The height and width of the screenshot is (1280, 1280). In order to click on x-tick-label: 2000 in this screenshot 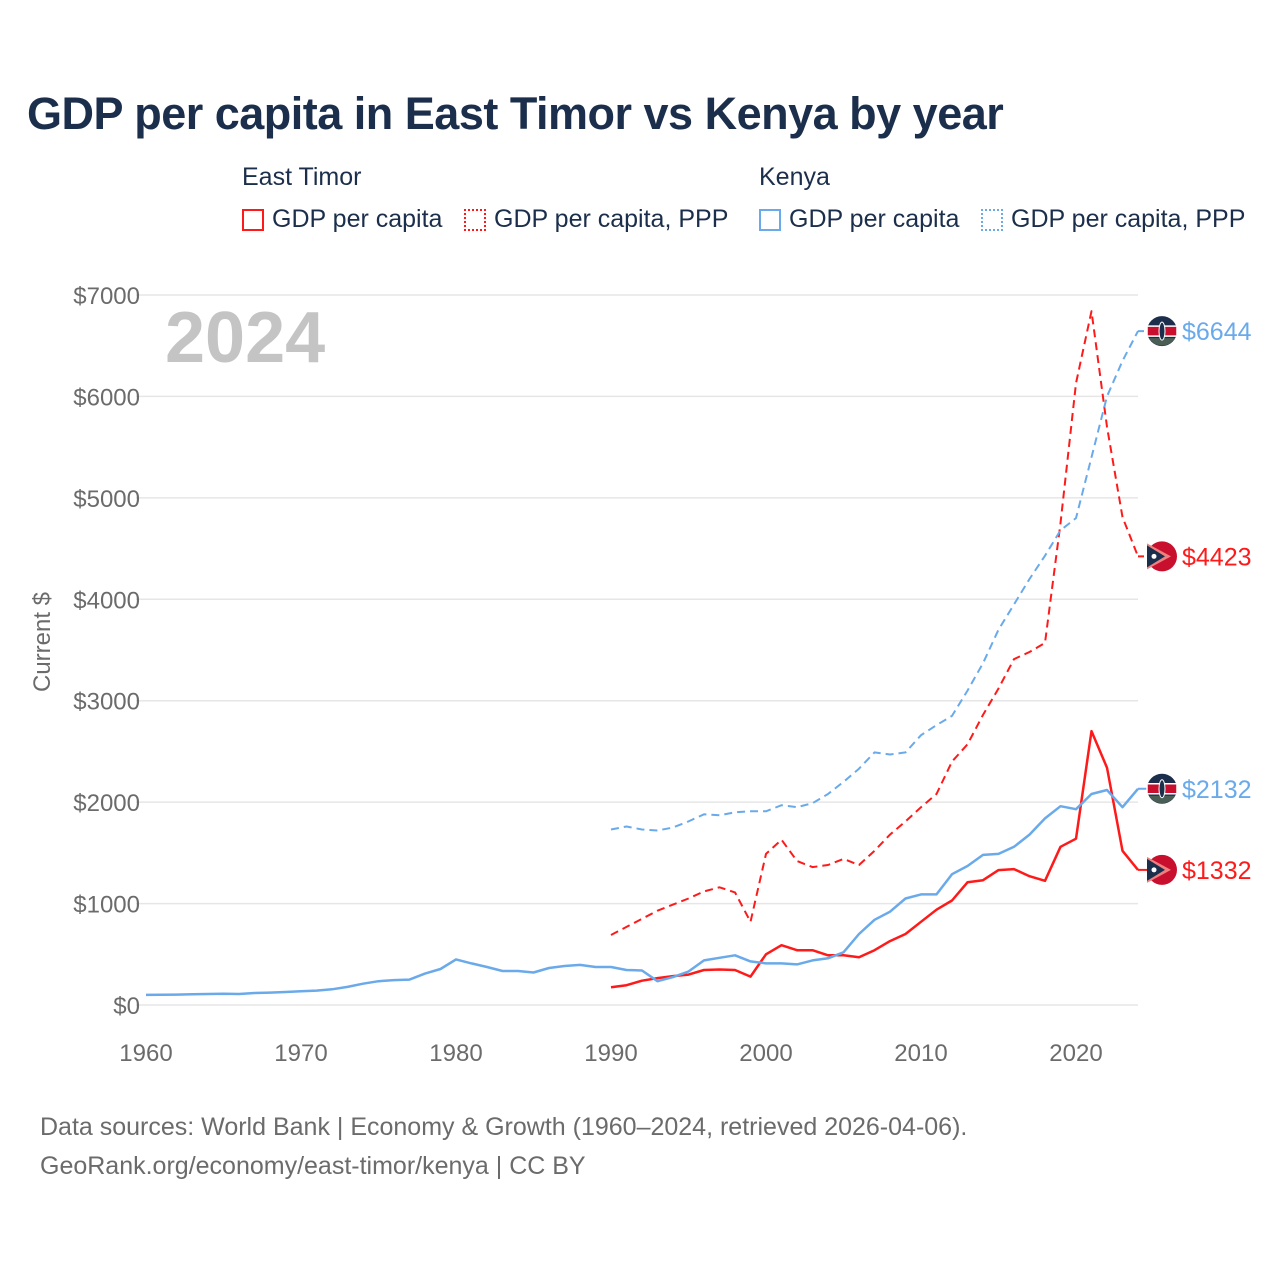, I will do `click(765, 1053)`.